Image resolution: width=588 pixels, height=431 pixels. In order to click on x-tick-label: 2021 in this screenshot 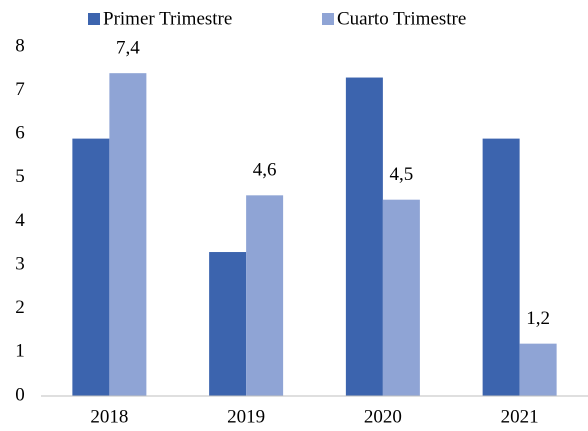, I will do `click(520, 416)`.